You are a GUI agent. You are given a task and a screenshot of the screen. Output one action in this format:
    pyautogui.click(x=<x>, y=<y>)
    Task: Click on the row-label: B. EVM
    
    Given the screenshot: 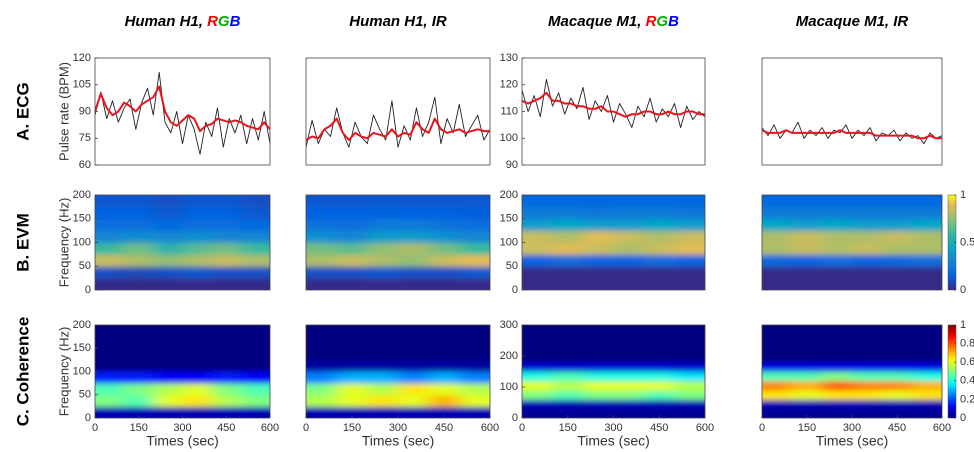 What is the action you would take?
    pyautogui.click(x=22, y=242)
    